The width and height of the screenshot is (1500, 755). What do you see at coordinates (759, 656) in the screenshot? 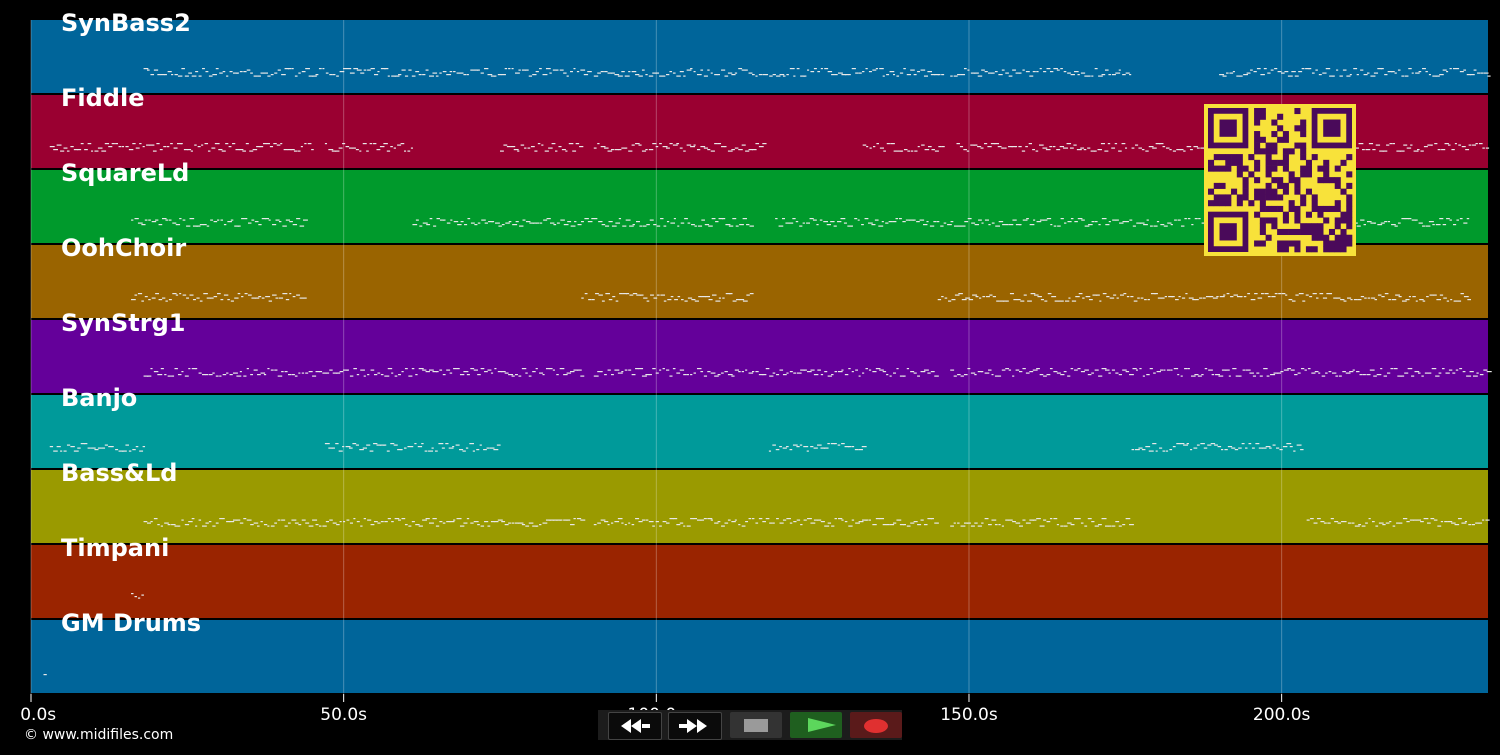
I see `track-lane` at bounding box center [759, 656].